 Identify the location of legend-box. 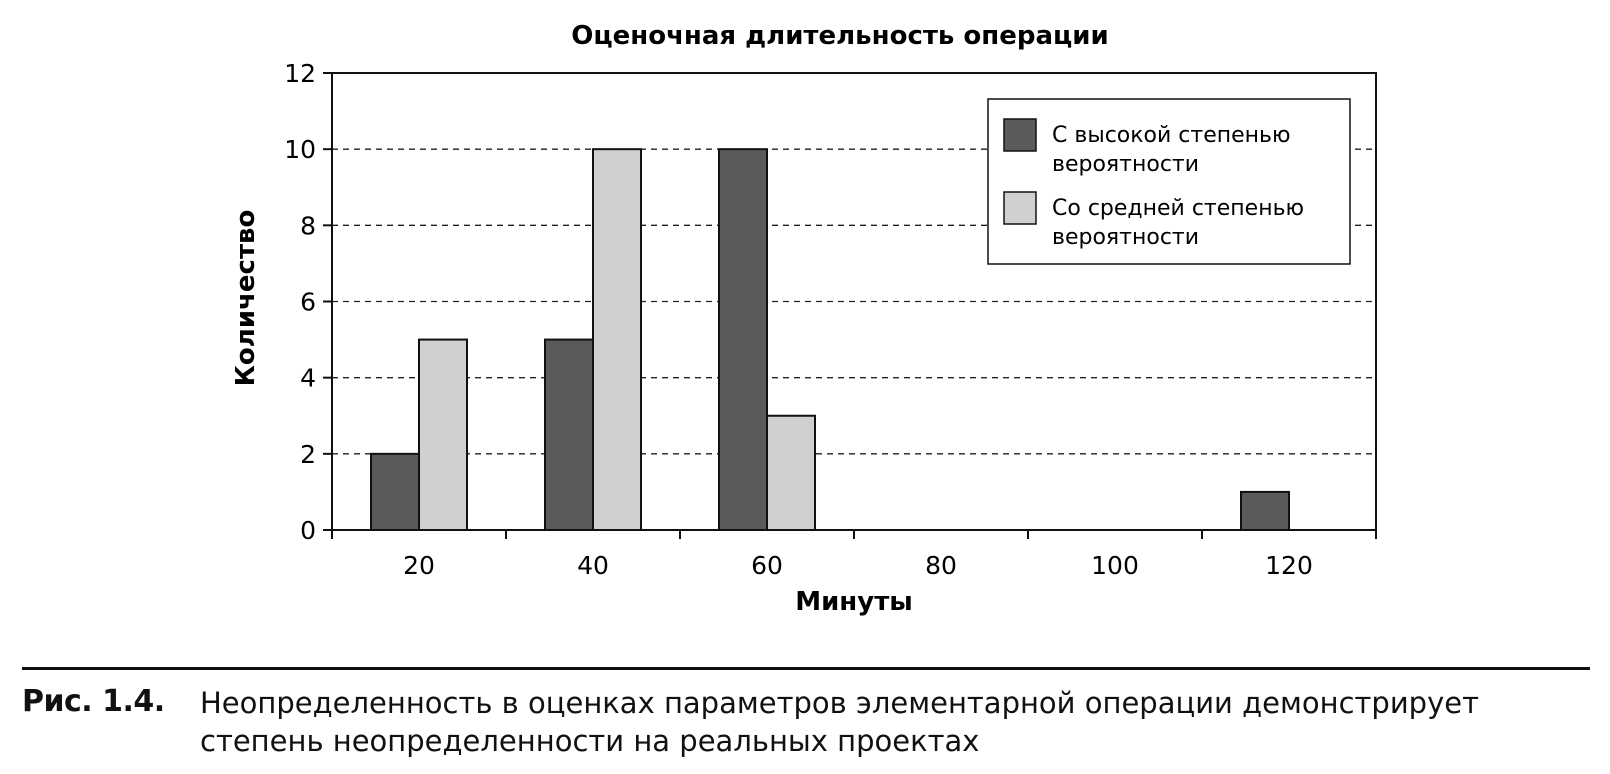
(1169, 181).